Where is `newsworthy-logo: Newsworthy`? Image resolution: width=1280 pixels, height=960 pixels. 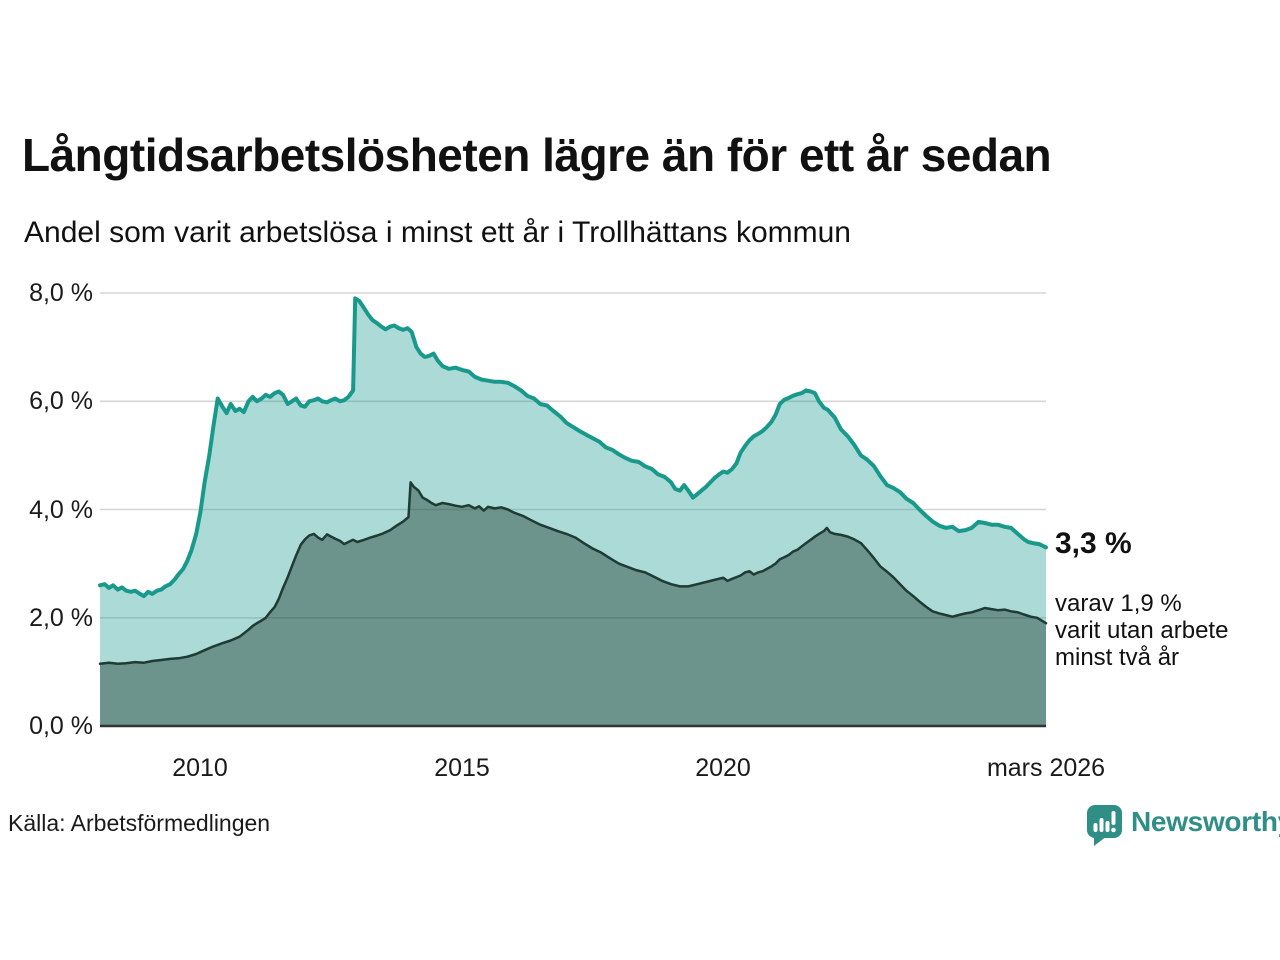 newsworthy-logo: Newsworthy is located at coordinates (1183, 825).